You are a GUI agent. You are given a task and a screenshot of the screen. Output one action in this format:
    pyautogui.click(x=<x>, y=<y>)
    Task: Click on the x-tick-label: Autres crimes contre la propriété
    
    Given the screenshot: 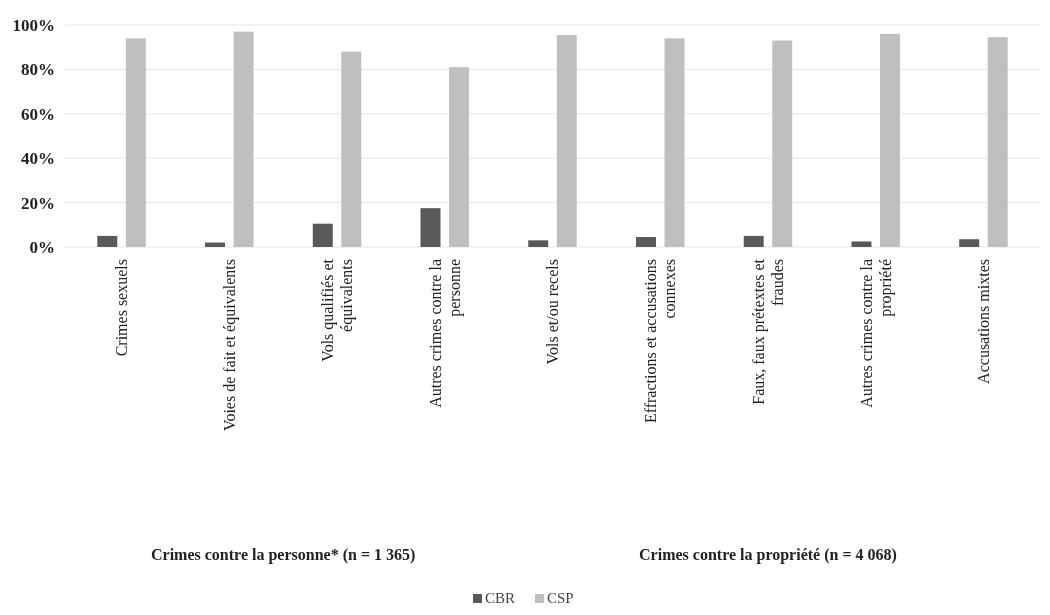 What is the action you would take?
    pyautogui.click(x=876, y=333)
    